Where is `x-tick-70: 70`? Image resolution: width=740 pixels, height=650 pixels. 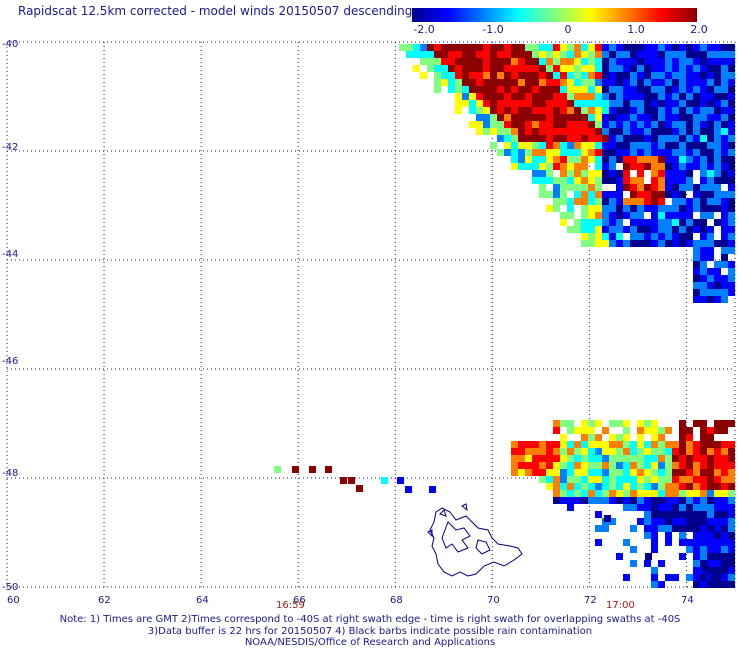 x-tick-70: 70 is located at coordinates (493, 600).